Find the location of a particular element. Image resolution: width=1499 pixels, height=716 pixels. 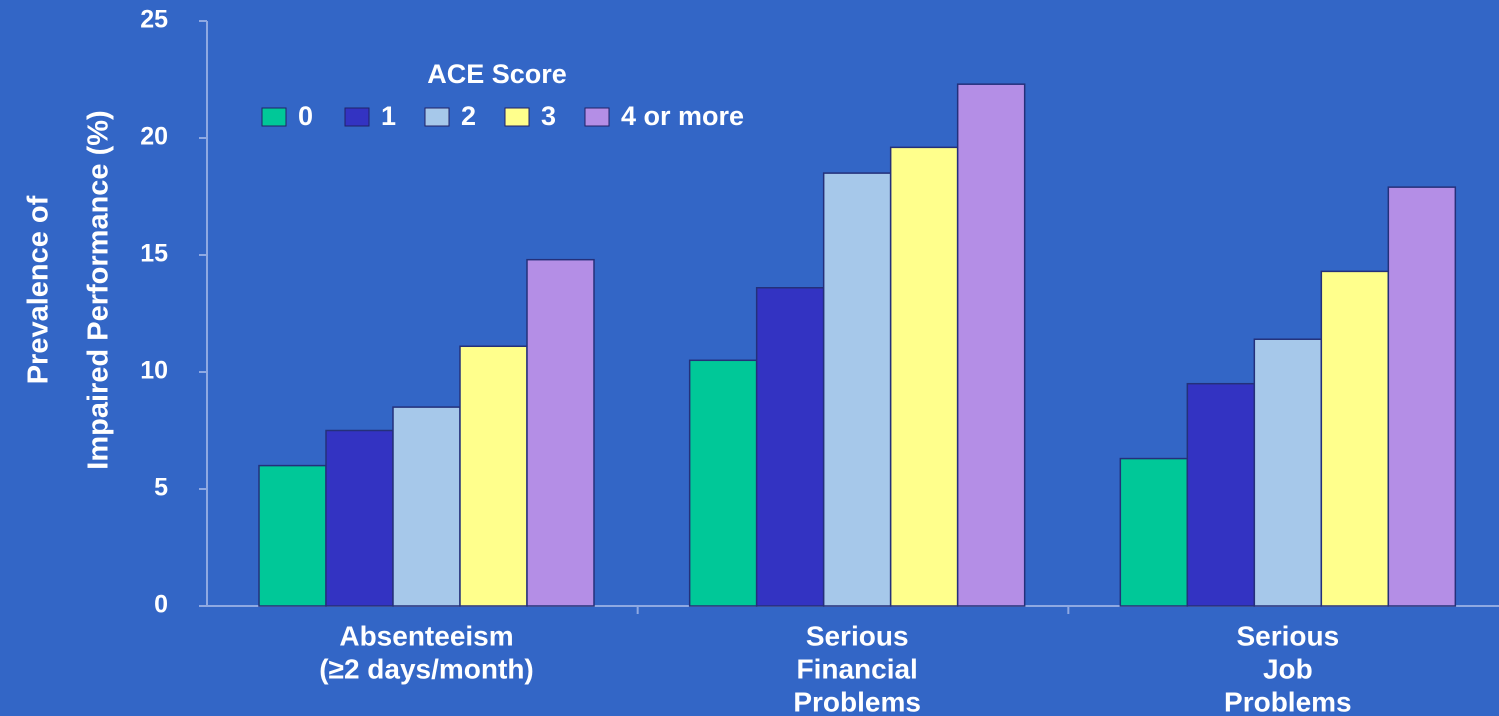

legend-label: 1 is located at coordinates (388, 116).